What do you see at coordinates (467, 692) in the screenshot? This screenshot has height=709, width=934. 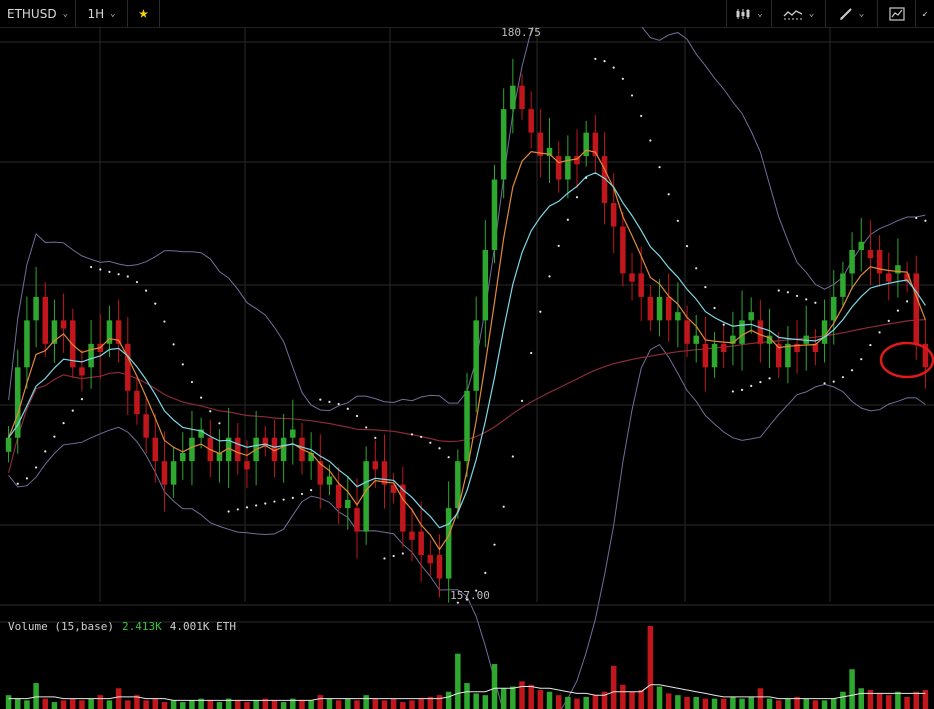 I see `volume-ma-line` at bounding box center [467, 692].